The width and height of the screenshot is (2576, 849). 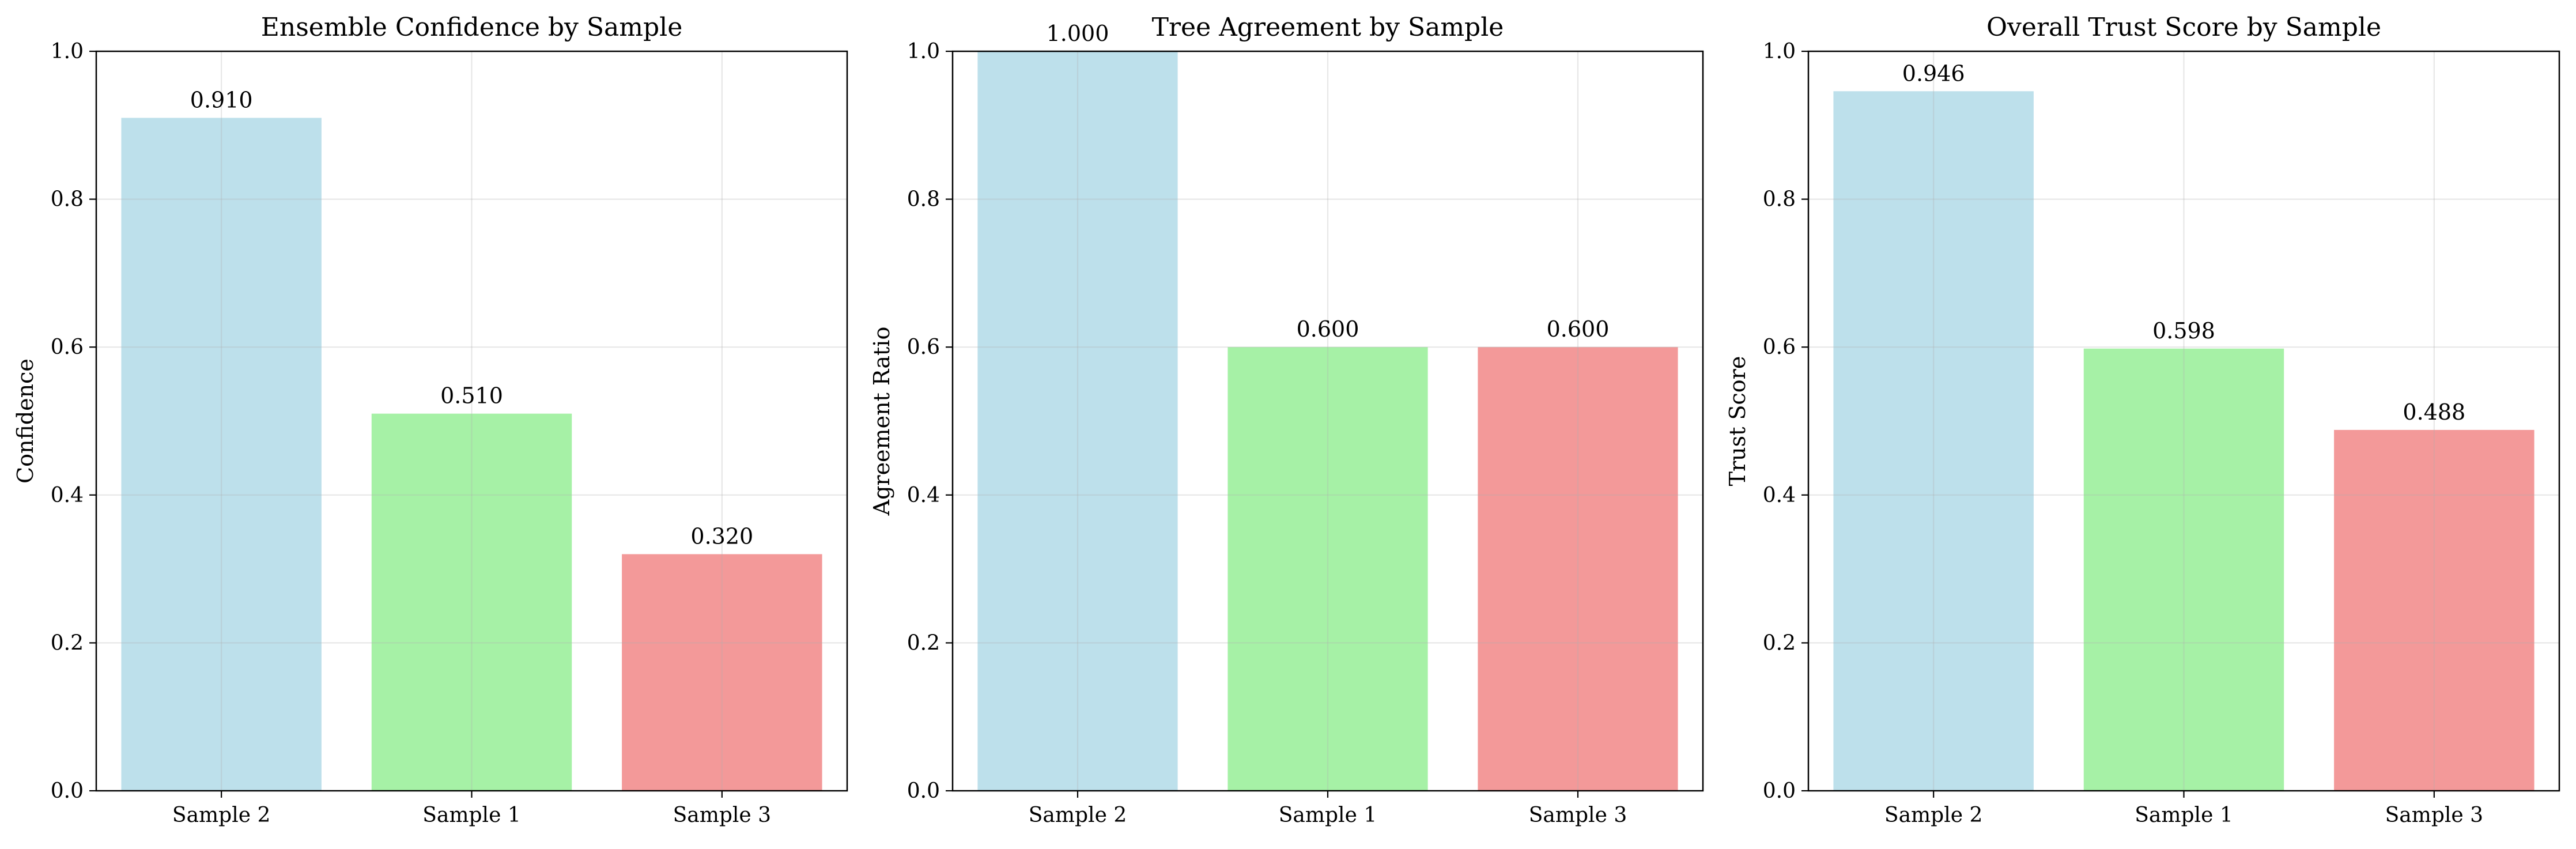 What do you see at coordinates (2183, 27) in the screenshot?
I see `chart-title: Overall Trust Score by Sample` at bounding box center [2183, 27].